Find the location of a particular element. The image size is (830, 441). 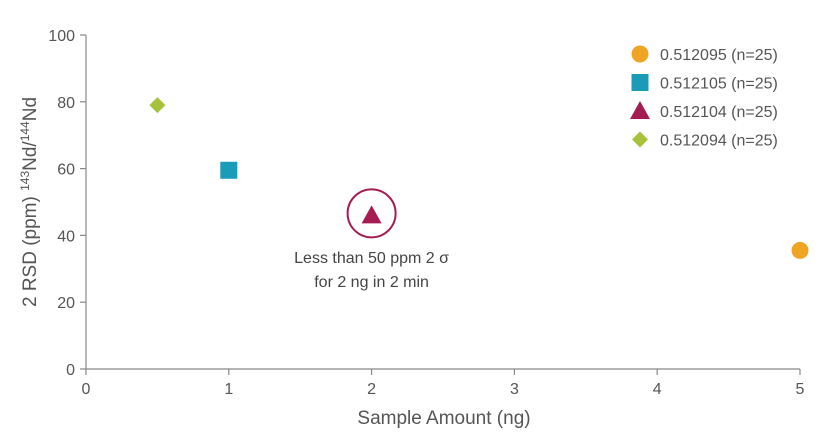

annotation: Less than 50 ppm 2 σ for 2 ng in 2 min is located at coordinates (371, 239).